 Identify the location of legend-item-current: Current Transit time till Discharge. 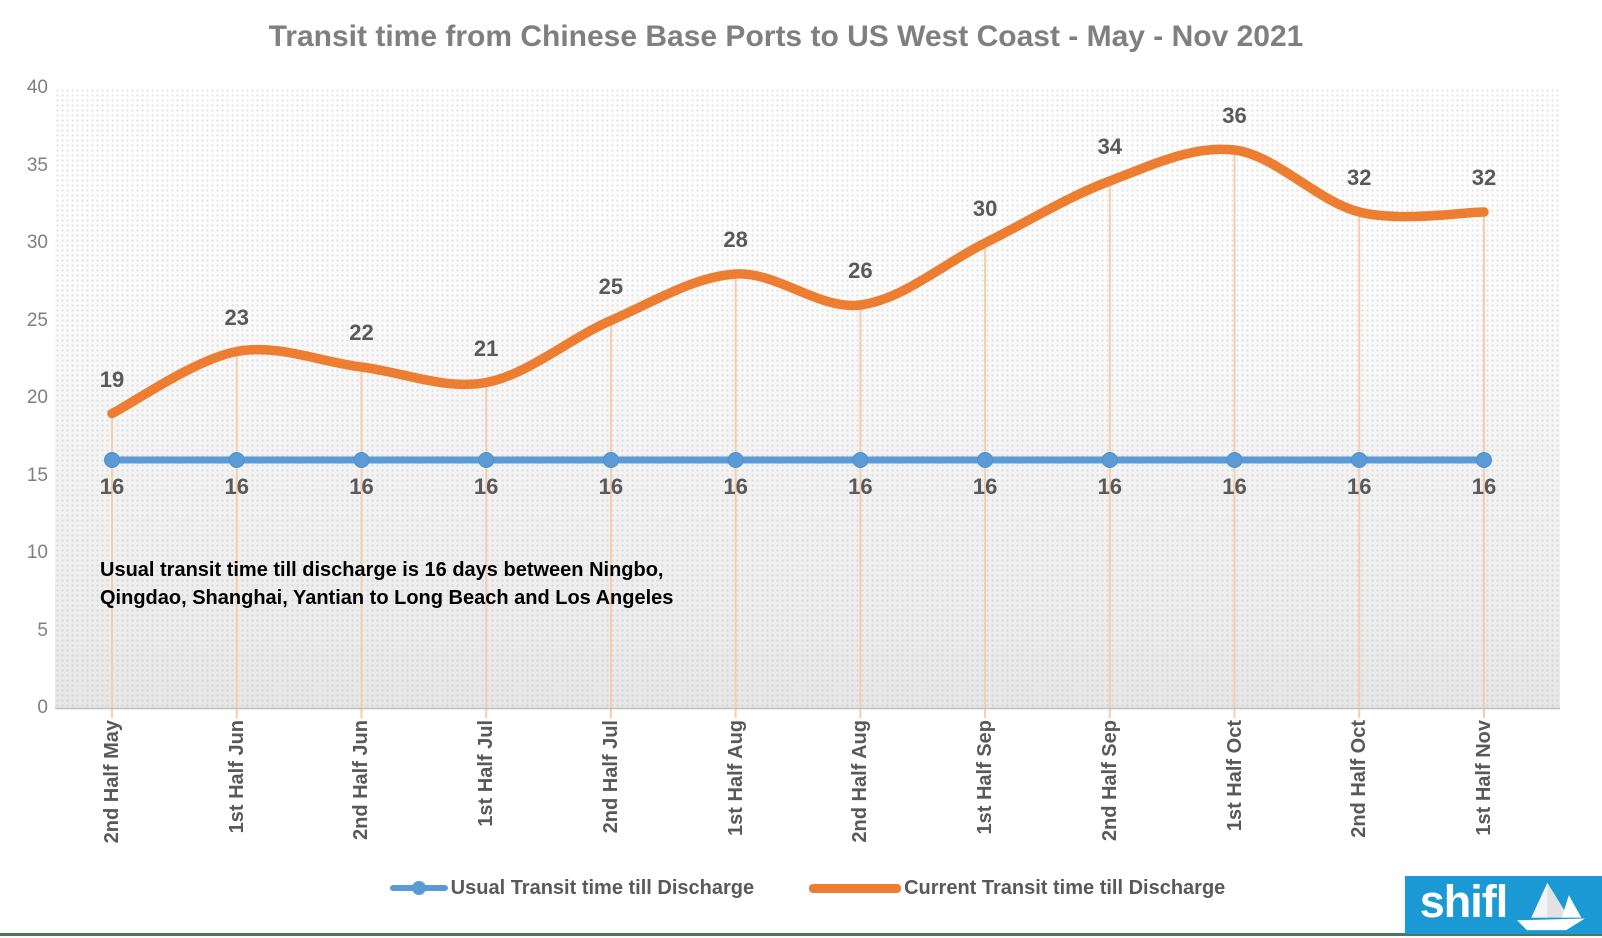
(1017, 888).